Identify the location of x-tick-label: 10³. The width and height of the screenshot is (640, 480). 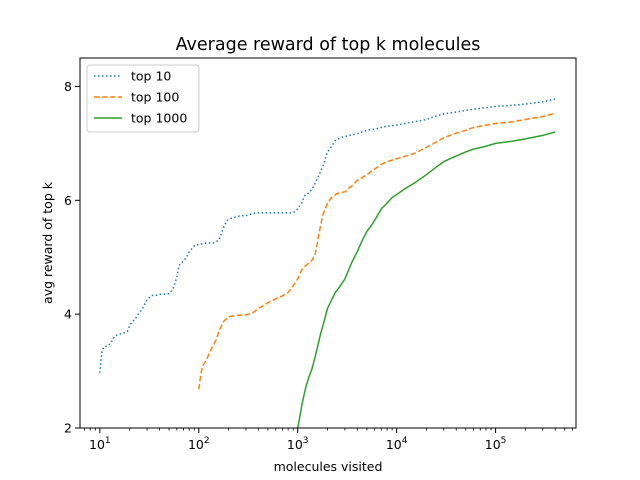
(298, 444).